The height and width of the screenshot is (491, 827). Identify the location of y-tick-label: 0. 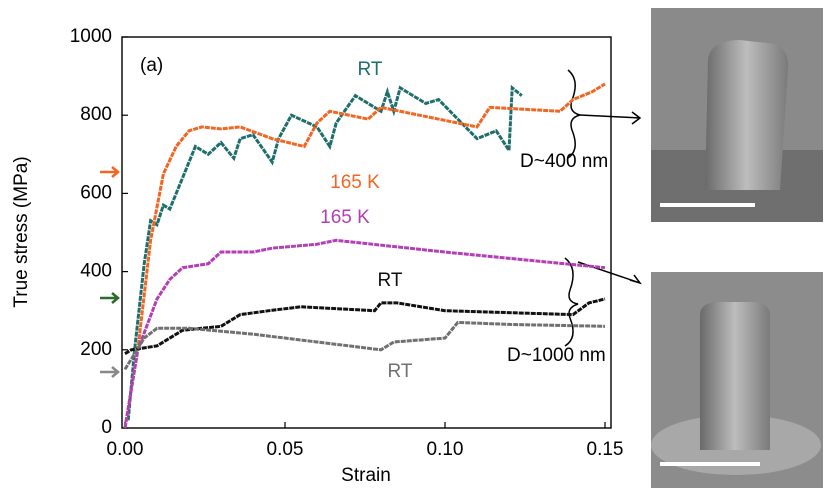
(106, 427).